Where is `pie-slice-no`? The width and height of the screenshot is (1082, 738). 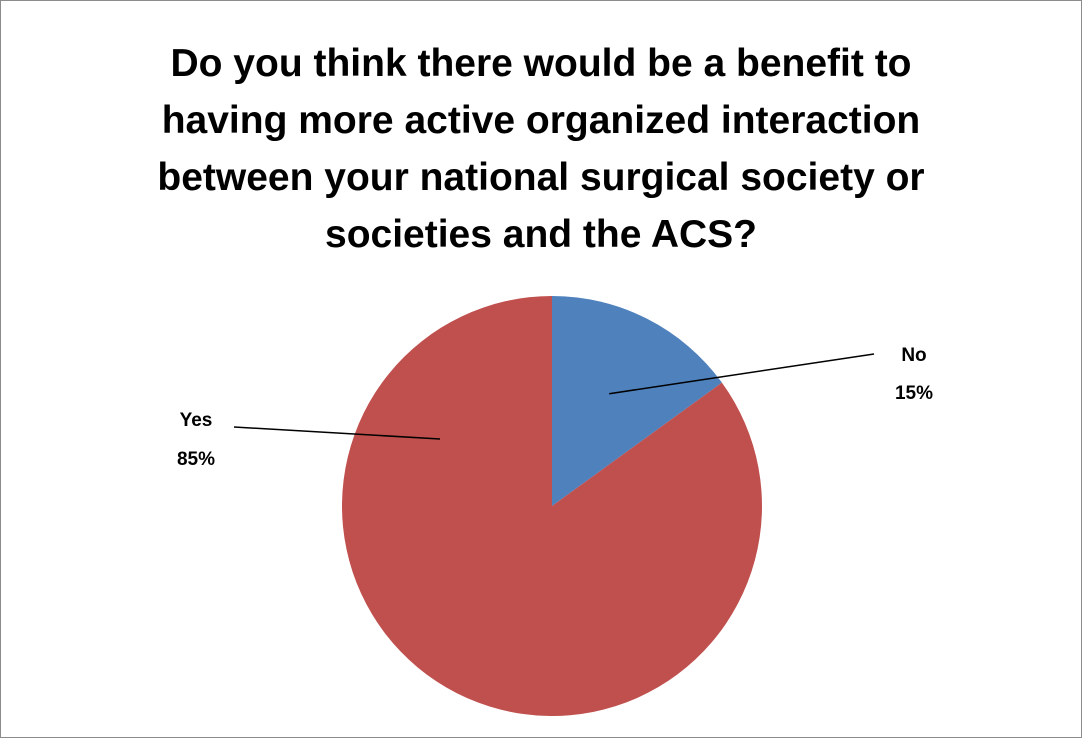
pie-slice-no is located at coordinates (637, 401).